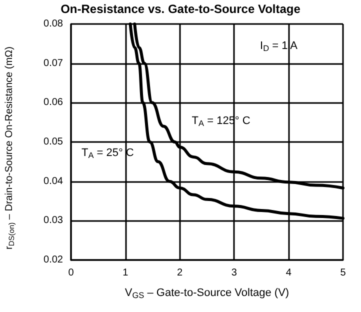 This screenshot has height=312, width=361. Describe the element at coordinates (54, 142) in the screenshot. I see `y-tick-label: 0.05` at that location.